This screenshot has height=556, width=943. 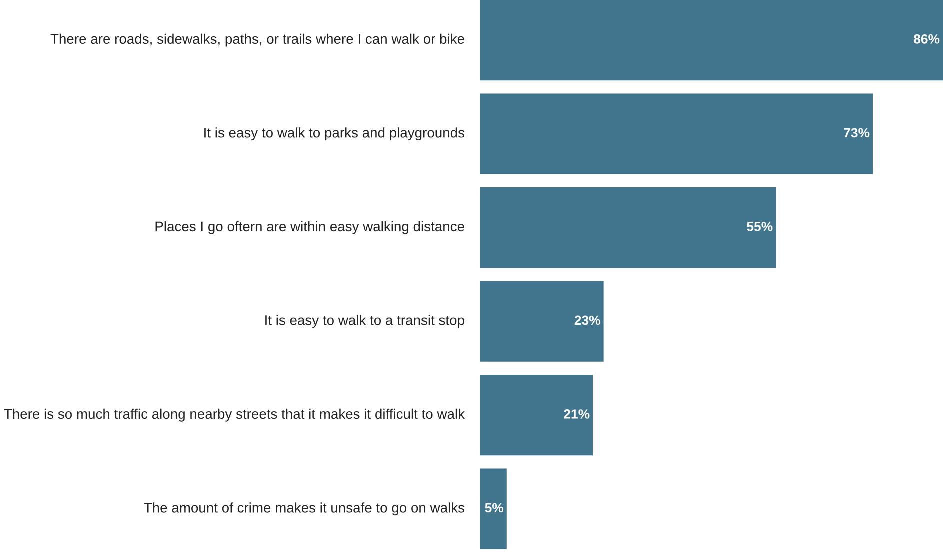 What do you see at coordinates (857, 133) in the screenshot?
I see `data-label: 73%` at bounding box center [857, 133].